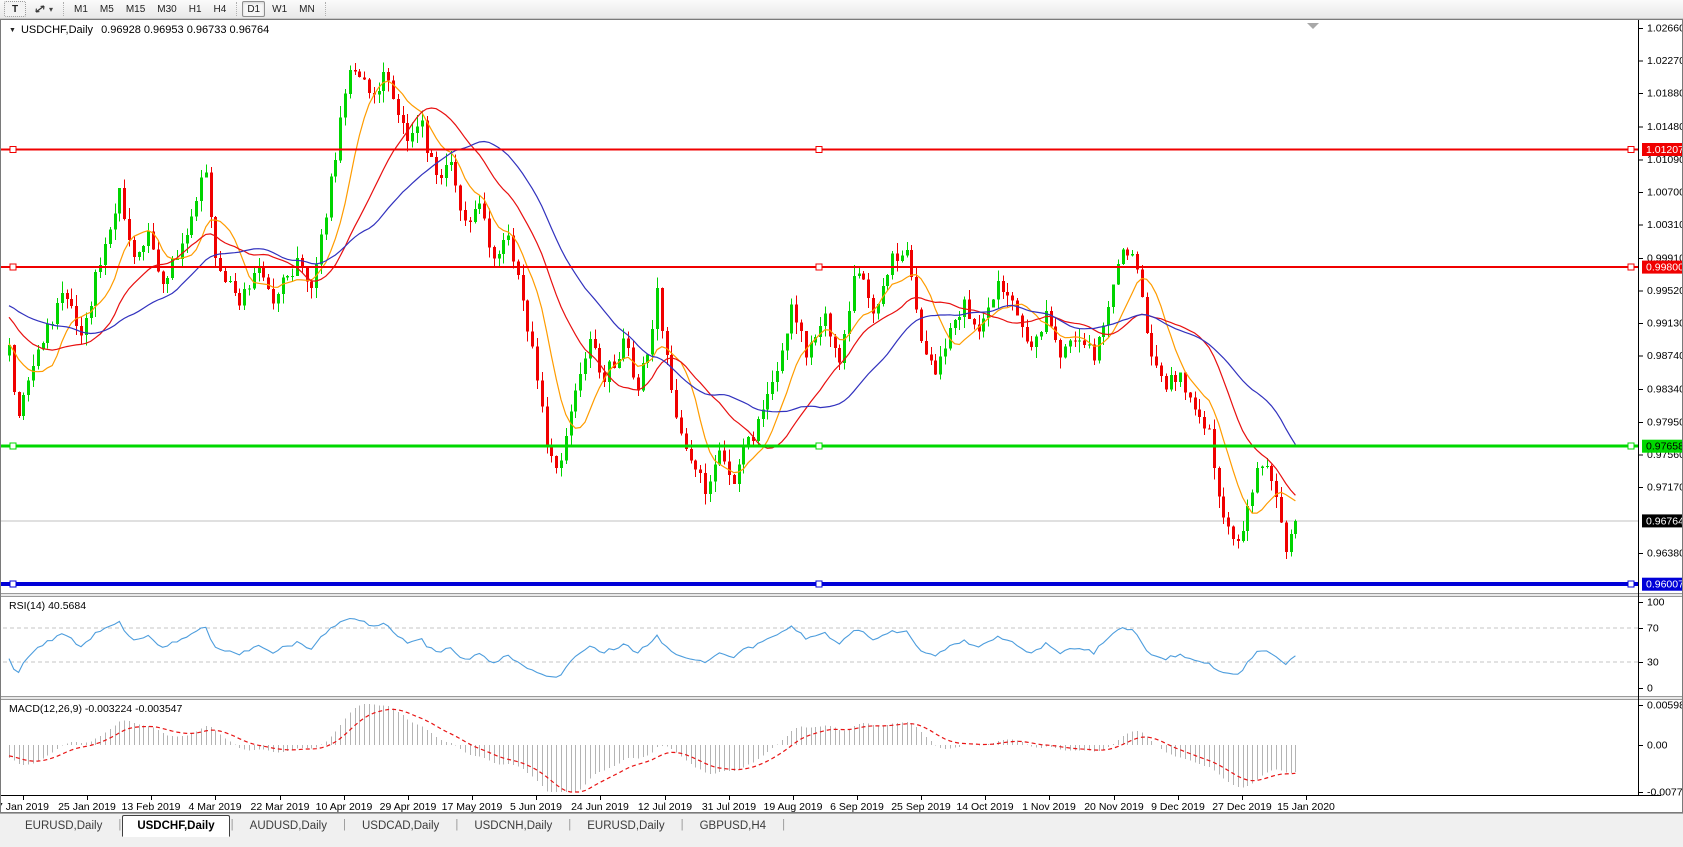 The height and width of the screenshot is (847, 1683). I want to click on svg-text: 1.01880, so click(1664, 94).